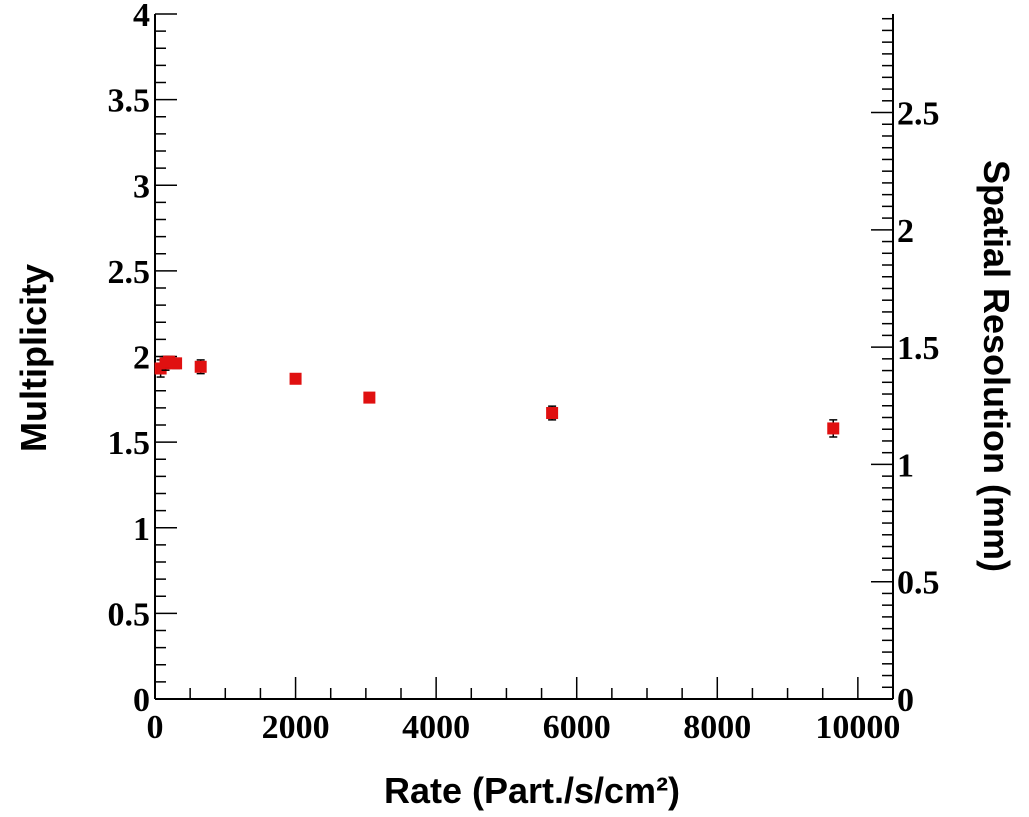 Image resolution: width=1029 pixels, height=817 pixels. Describe the element at coordinates (497, 396) in the screenshot. I see `data-points` at that location.